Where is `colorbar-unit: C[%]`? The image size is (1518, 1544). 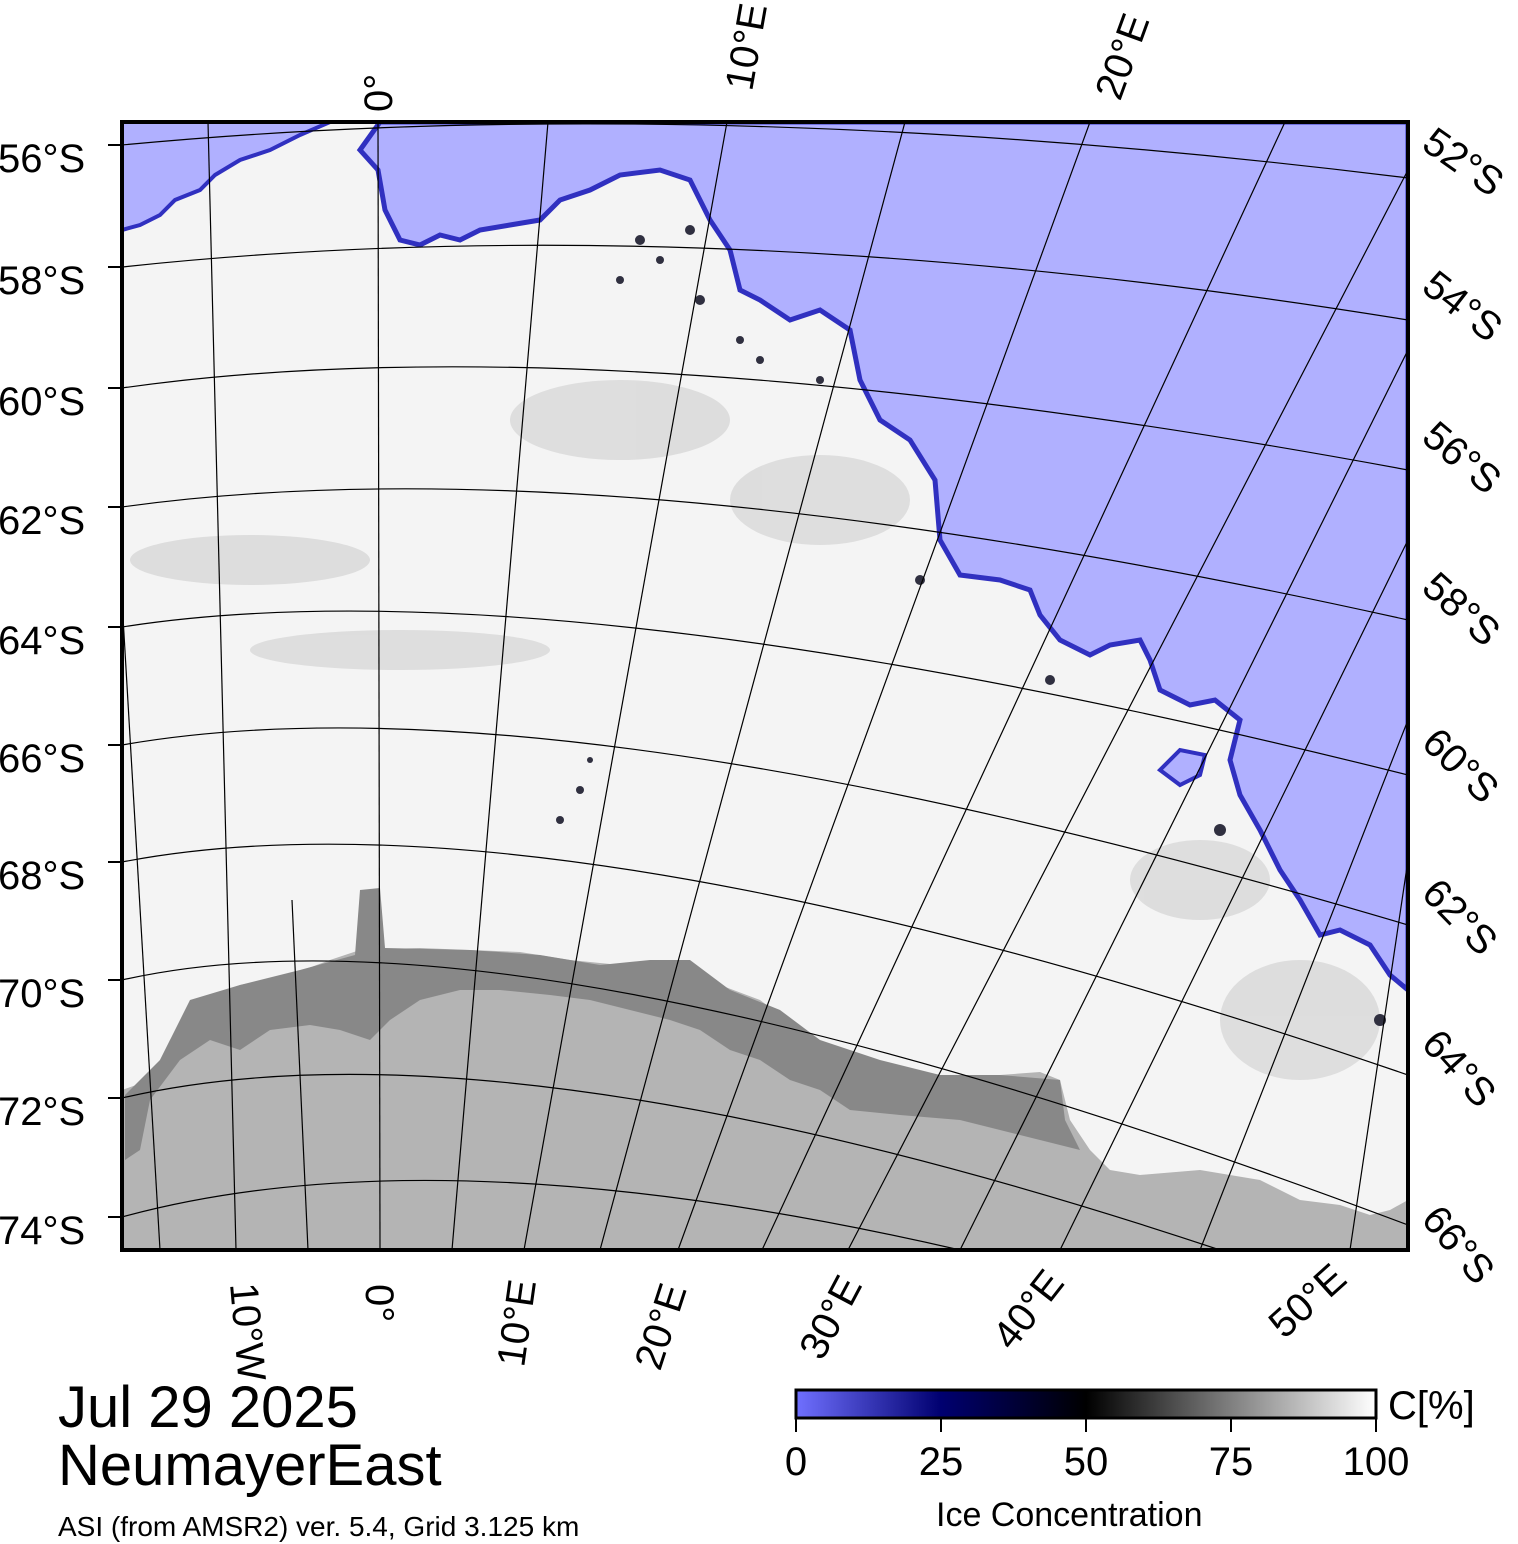 colorbar-unit: C[%] is located at coordinates (1431, 1406).